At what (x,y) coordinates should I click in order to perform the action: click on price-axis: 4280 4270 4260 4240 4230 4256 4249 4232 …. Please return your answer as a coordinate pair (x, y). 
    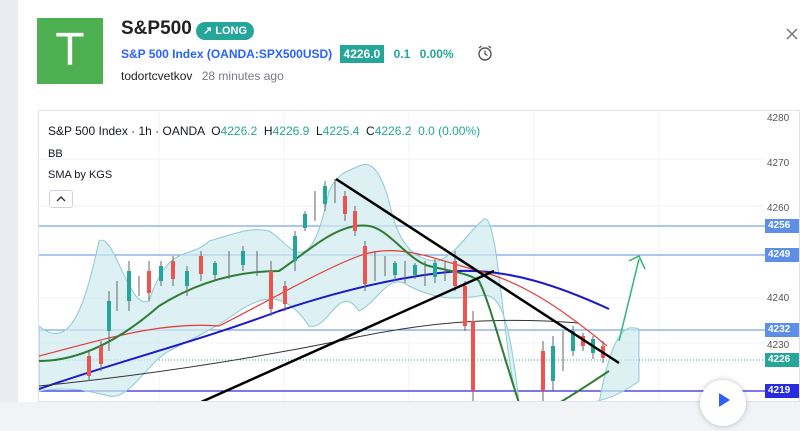
    Looking at the image, I should click on (782, 256).